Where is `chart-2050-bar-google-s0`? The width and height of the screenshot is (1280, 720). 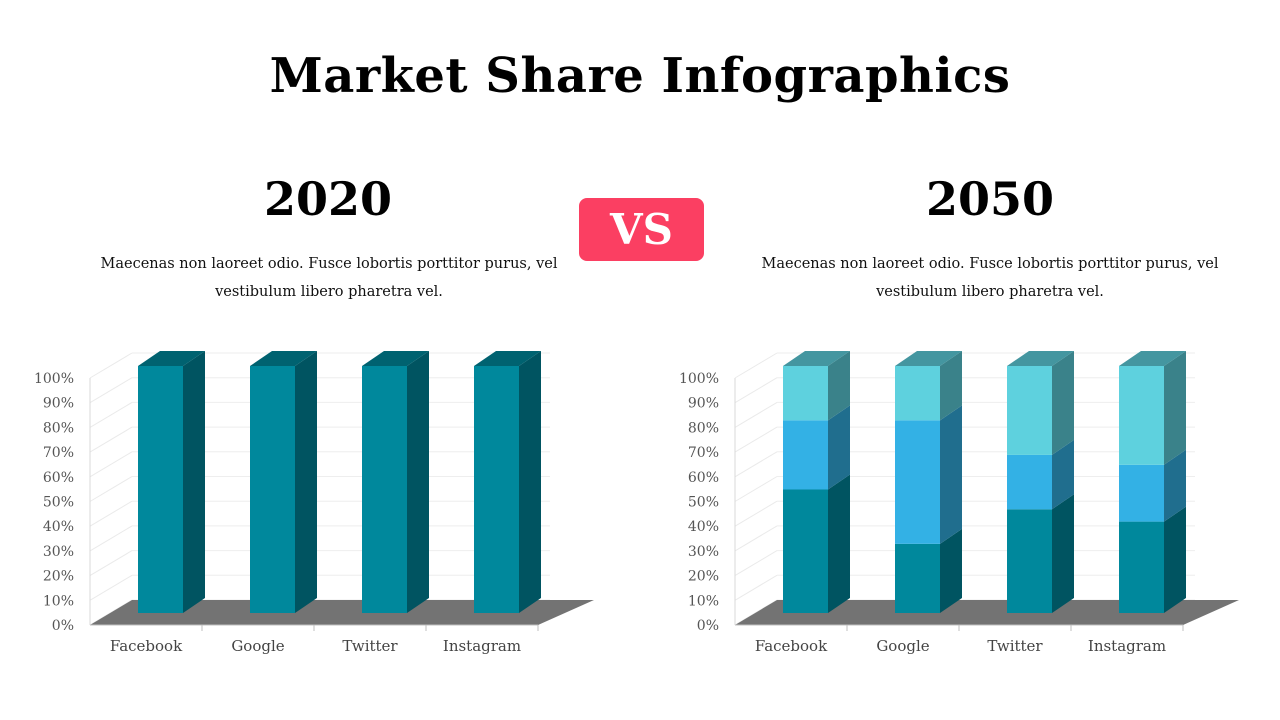
chart-2050-bar-google-s0 is located at coordinates (917, 578).